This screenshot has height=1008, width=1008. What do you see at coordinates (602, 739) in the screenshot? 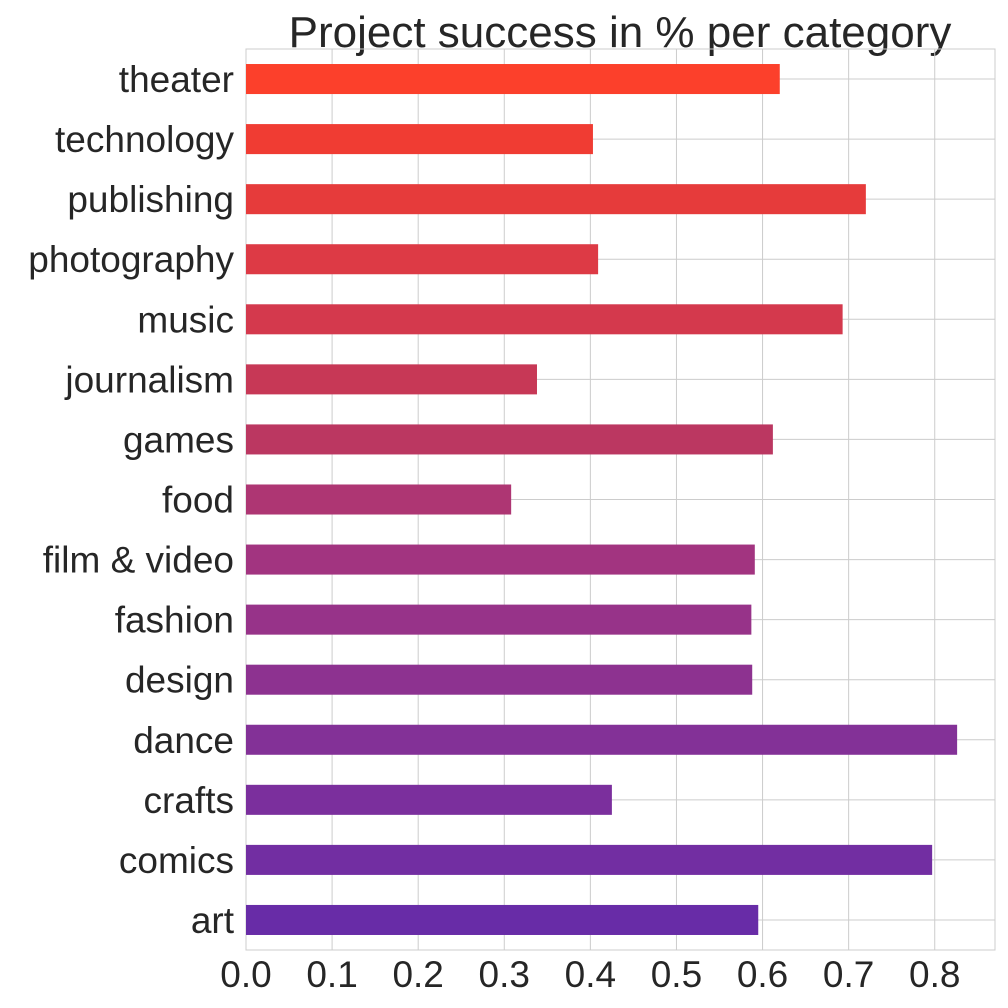
I see `bar-dance` at bounding box center [602, 739].